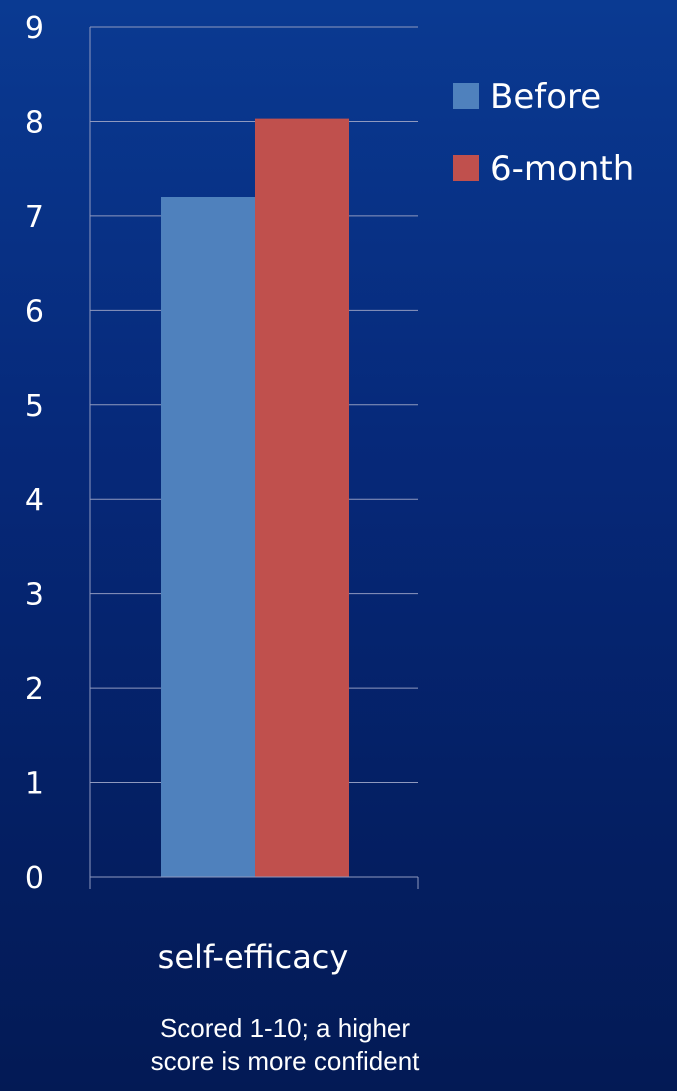  Describe the element at coordinates (285, 1028) in the screenshot. I see `footnote-line-1: Scored 1-10; a higher` at that location.